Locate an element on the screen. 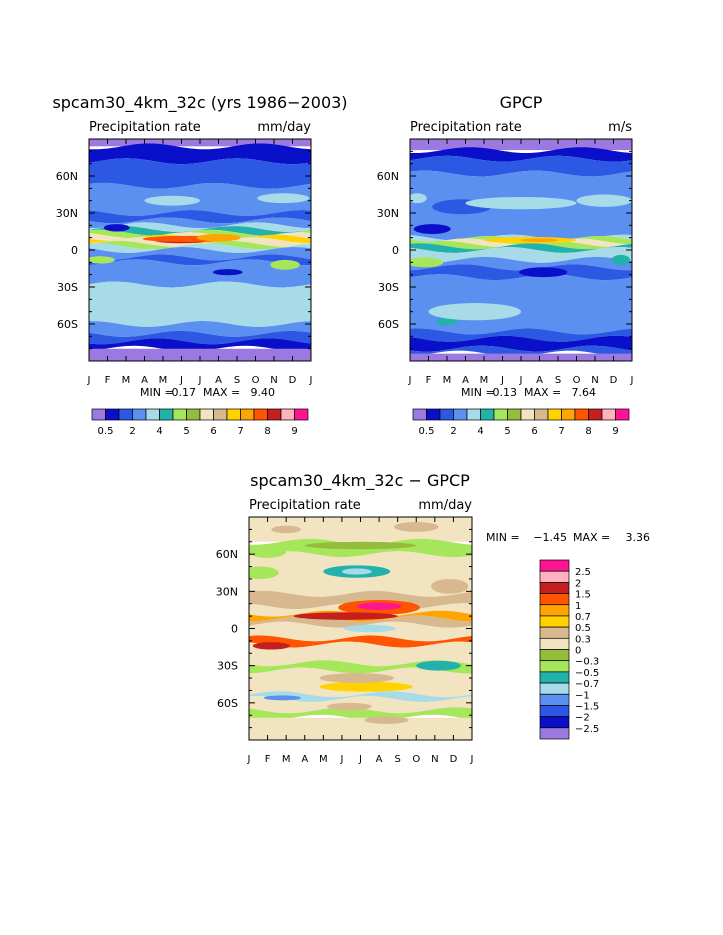 This screenshot has width=723, height=935. colorbar-label: 5 is located at coordinates (186, 431).